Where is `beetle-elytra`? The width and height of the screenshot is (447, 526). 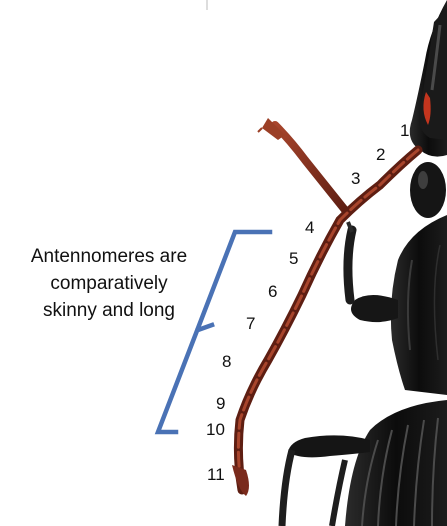 beetle-elytra is located at coordinates (396, 463).